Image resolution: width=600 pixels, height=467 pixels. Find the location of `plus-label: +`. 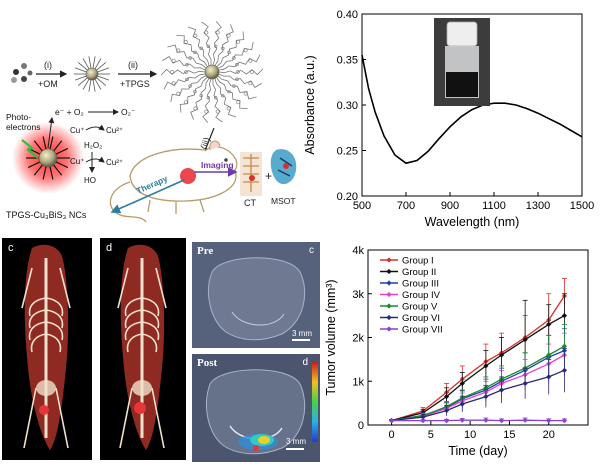

plus-label: + is located at coordinates (268, 176).